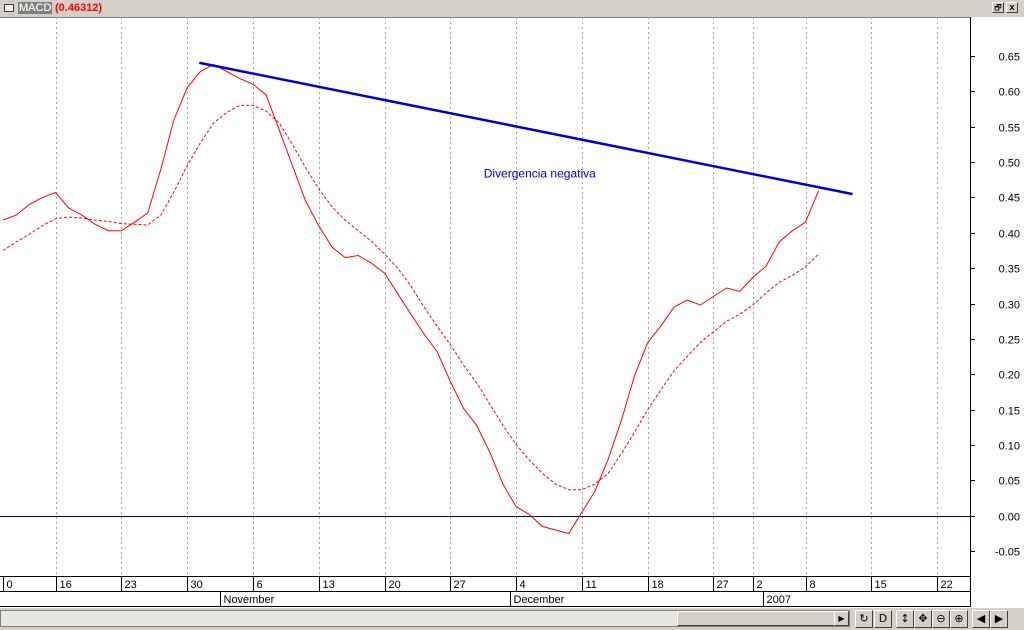 Image resolution: width=1024 pixels, height=630 pixels. What do you see at coordinates (1009, 129) in the screenshot?
I see `y-tick-label: 0.55` at bounding box center [1009, 129].